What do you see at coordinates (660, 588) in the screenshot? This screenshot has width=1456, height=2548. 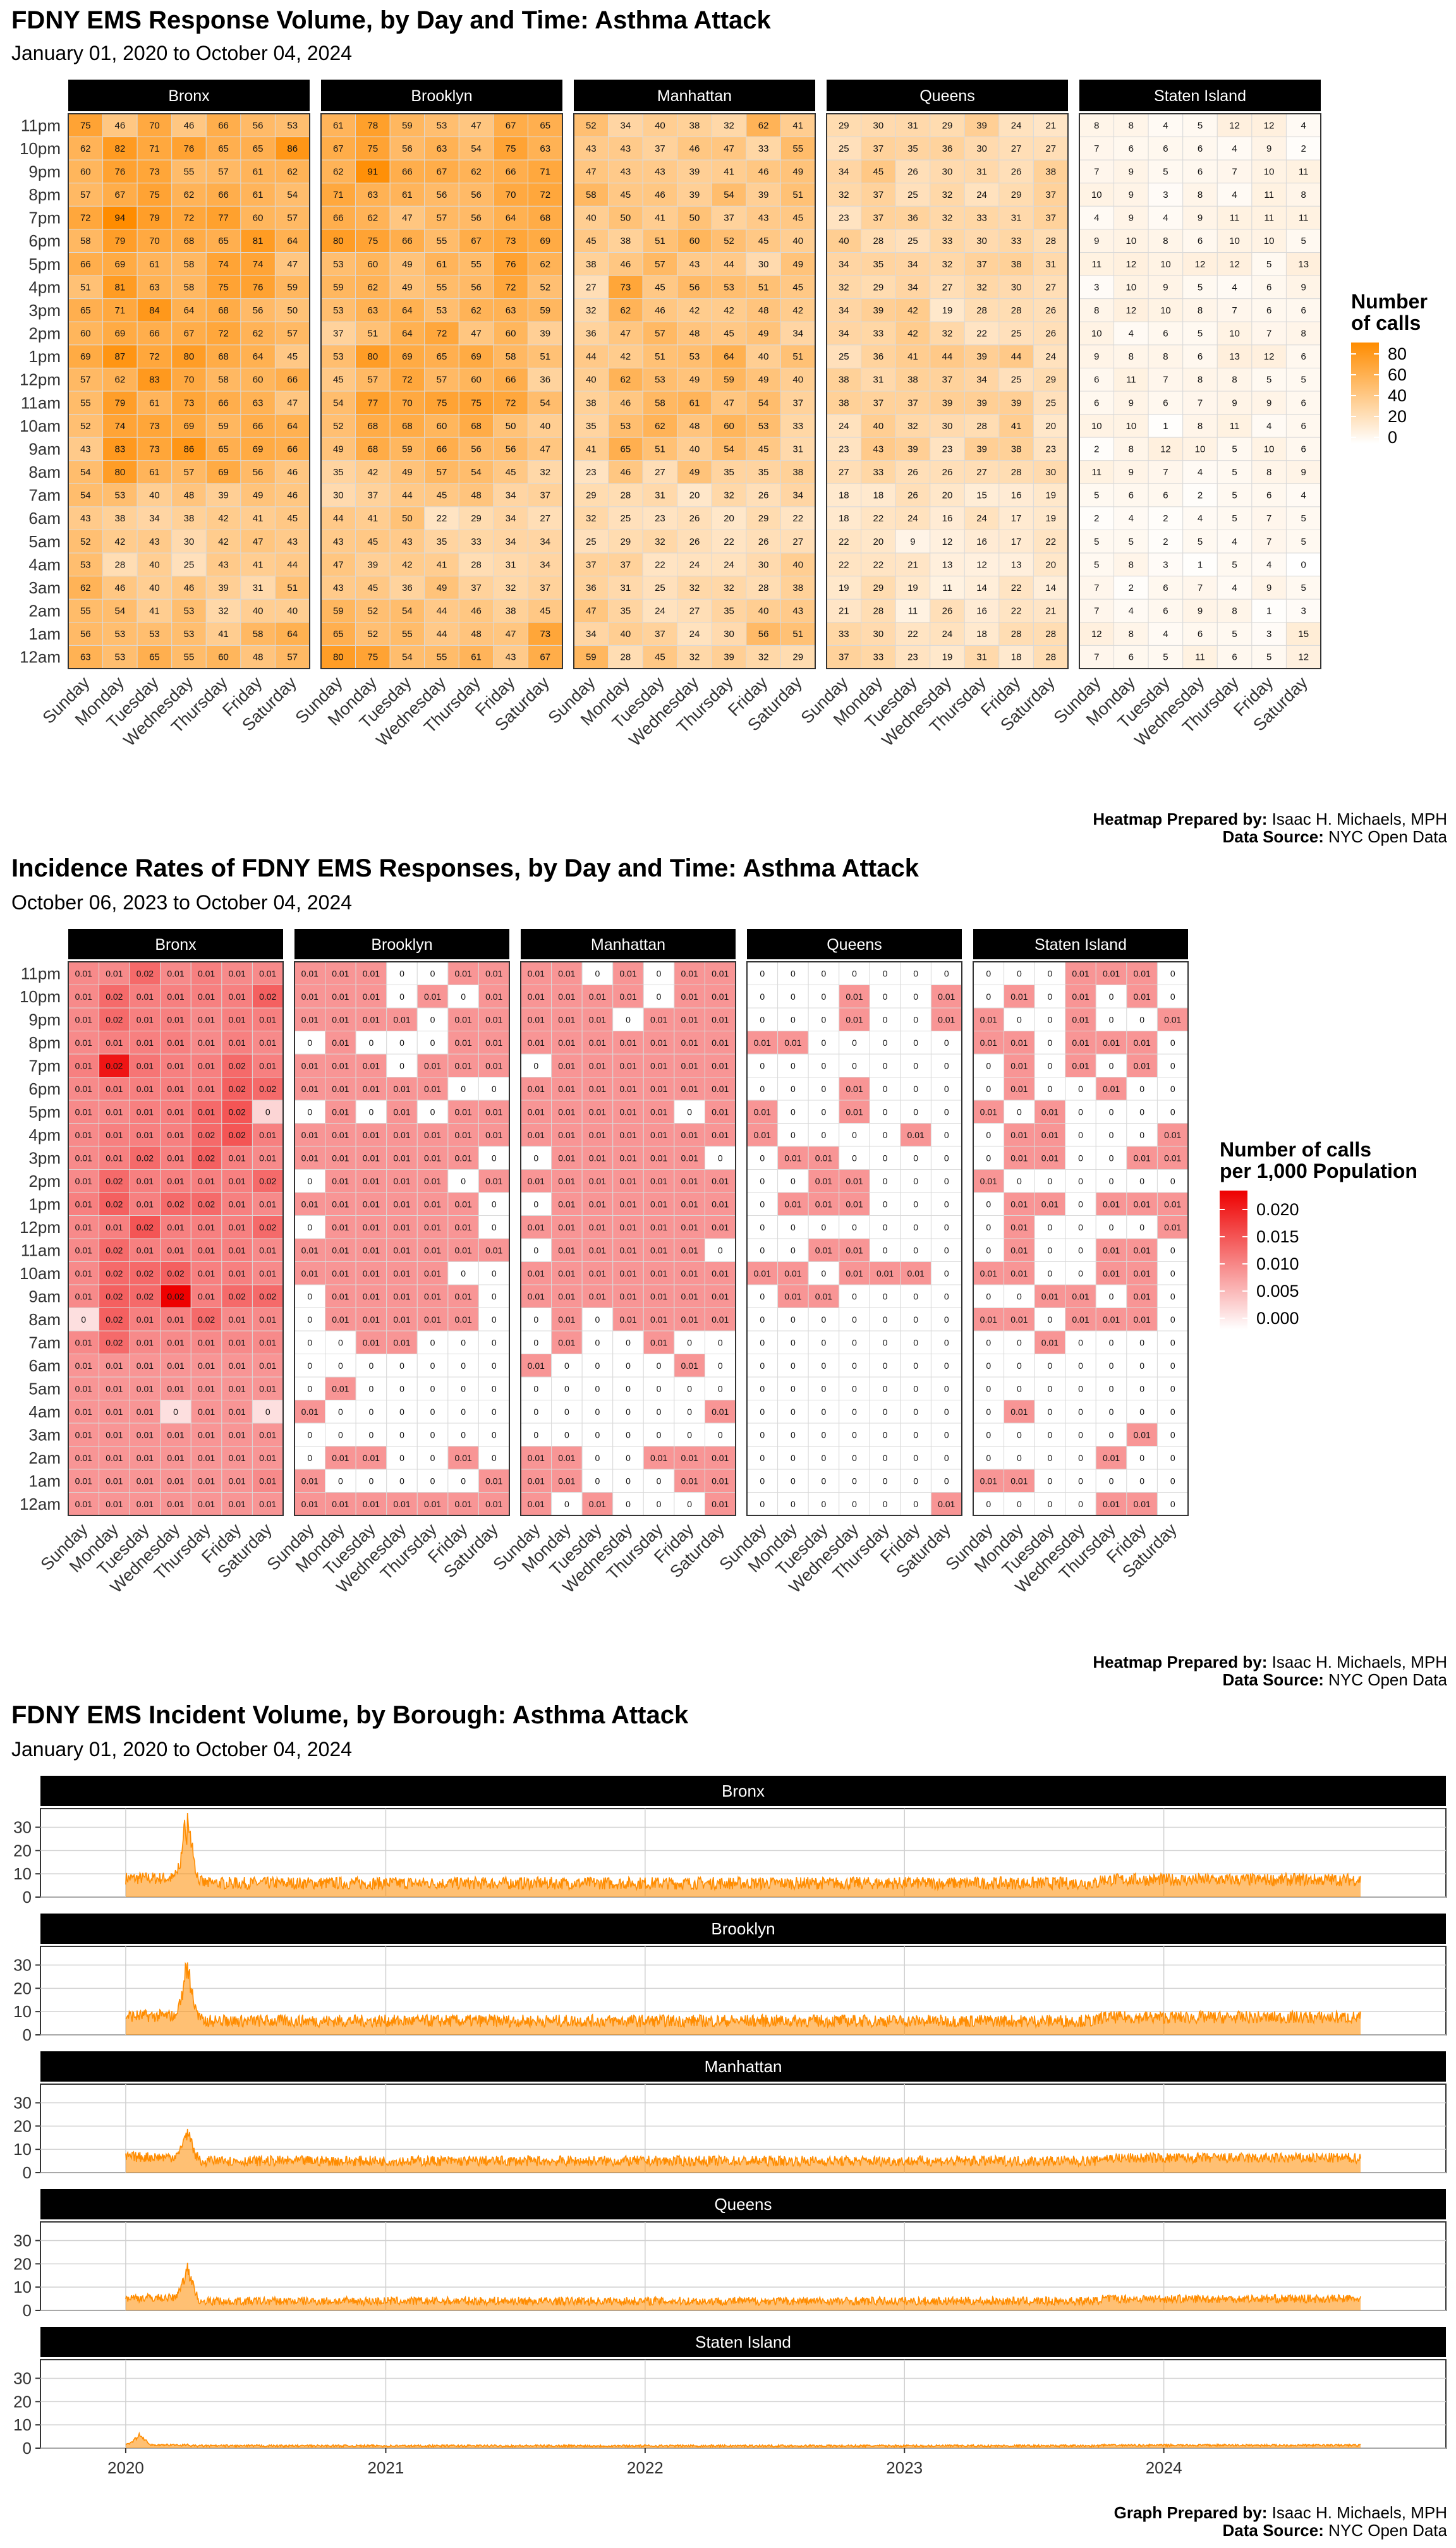 I see `cell-value-label: 25` at bounding box center [660, 588].